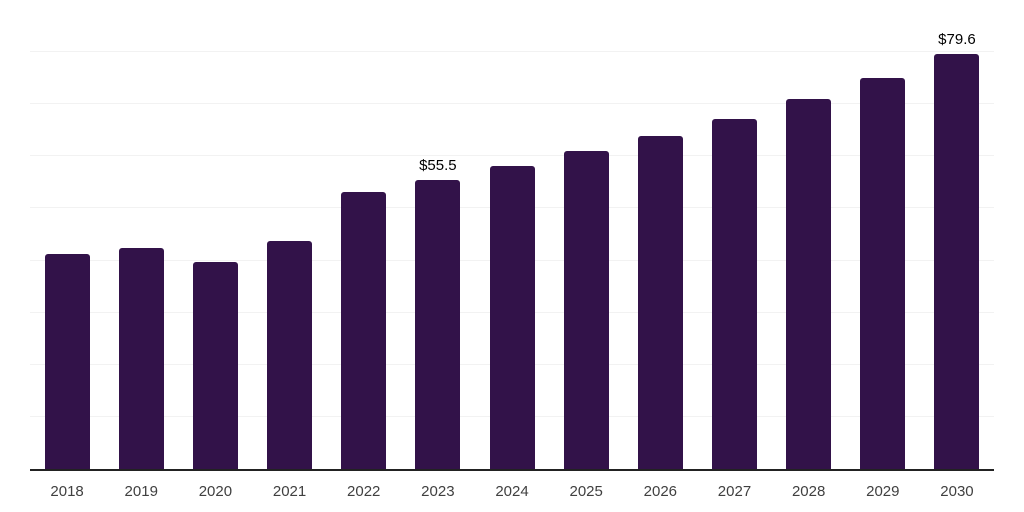 The width and height of the screenshot is (1024, 512). What do you see at coordinates (883, 491) in the screenshot?
I see `x-tick-2029: 2029` at bounding box center [883, 491].